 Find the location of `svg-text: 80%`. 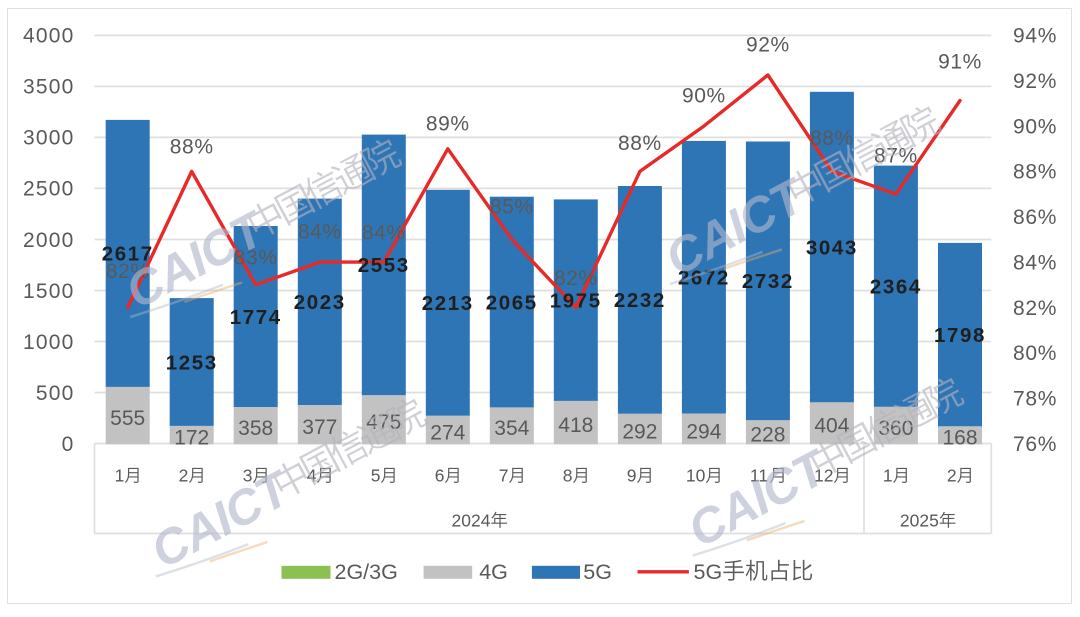

svg-text: 80% is located at coordinates (1035, 353).